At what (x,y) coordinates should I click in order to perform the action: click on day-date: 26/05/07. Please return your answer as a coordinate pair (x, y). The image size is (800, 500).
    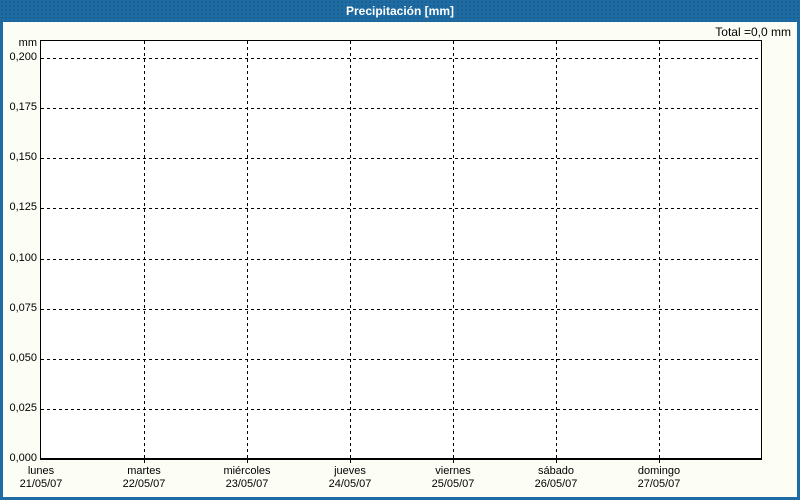
    Looking at the image, I should click on (556, 484).